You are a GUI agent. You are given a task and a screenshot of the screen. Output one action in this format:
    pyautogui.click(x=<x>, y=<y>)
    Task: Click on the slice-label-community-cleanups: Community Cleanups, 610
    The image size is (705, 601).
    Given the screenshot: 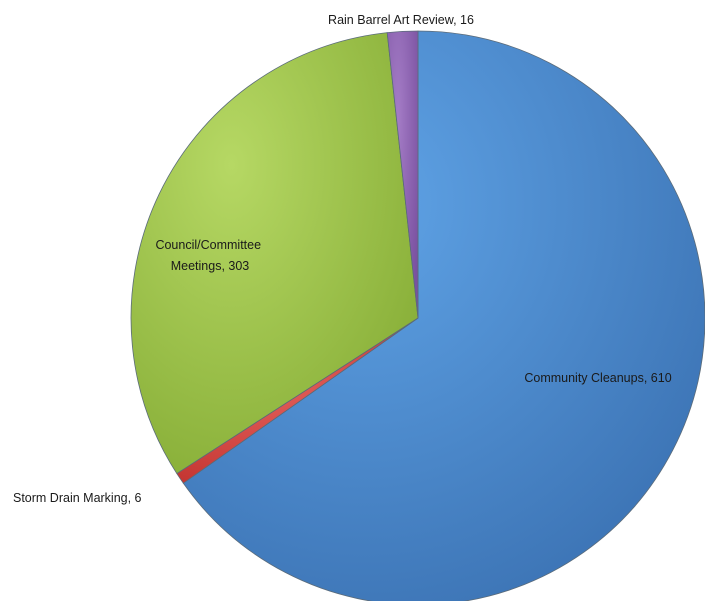 What is the action you would take?
    pyautogui.click(x=597, y=378)
    